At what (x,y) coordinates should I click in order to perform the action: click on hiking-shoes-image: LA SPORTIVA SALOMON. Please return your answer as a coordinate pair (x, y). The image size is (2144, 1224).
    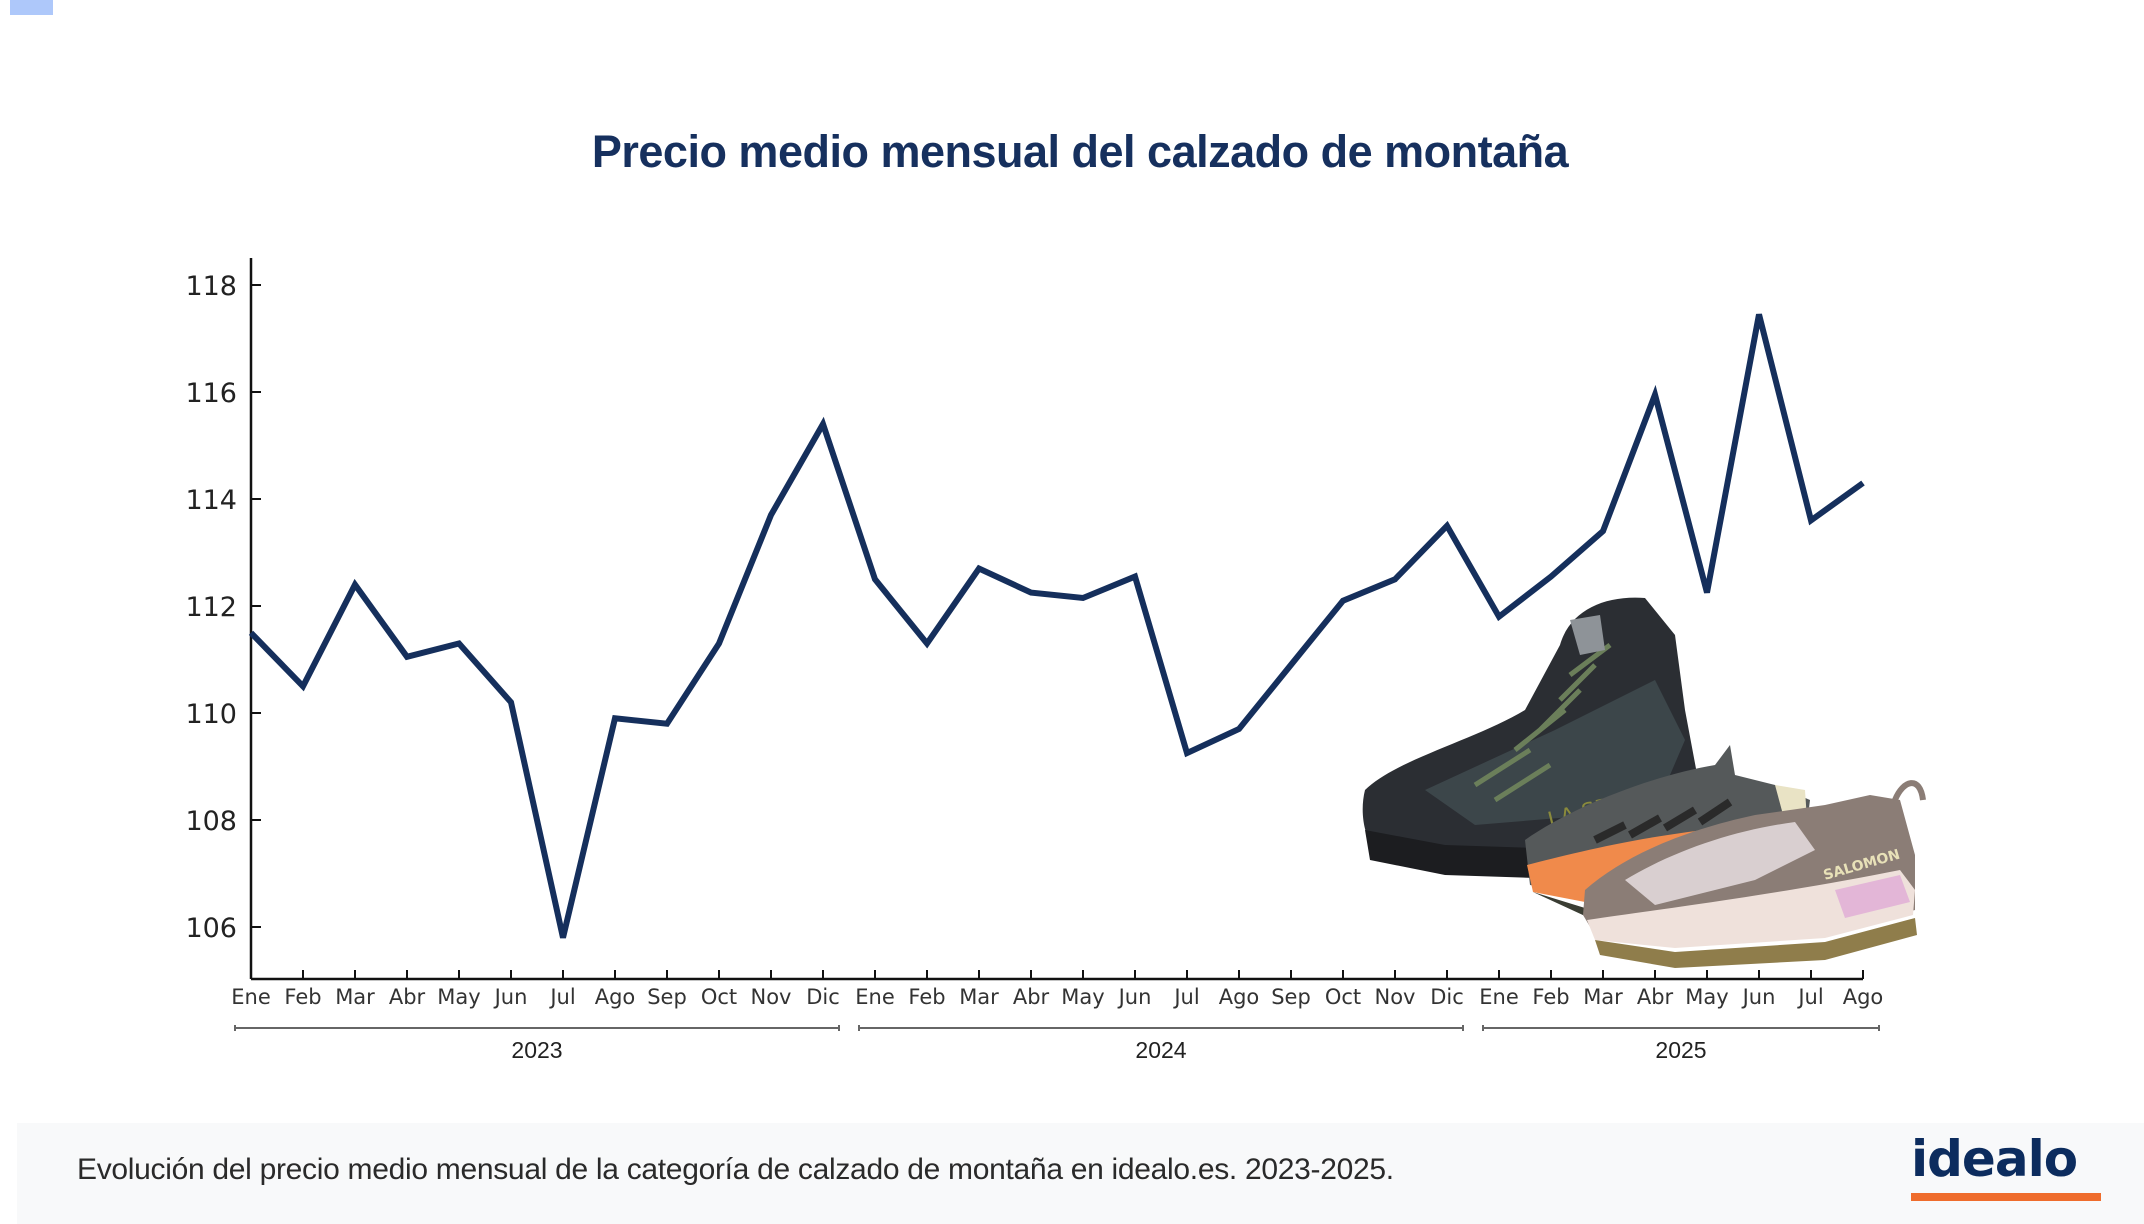
    Looking at the image, I should click on (1644, 782).